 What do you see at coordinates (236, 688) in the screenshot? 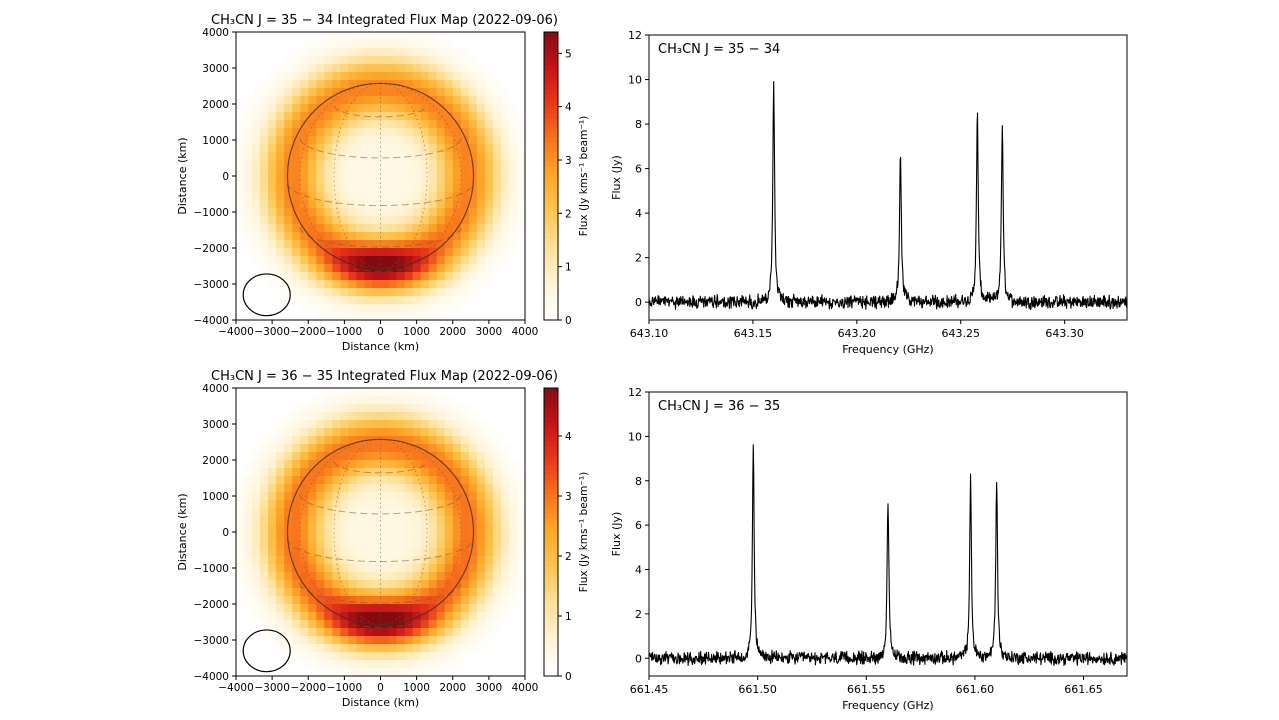
I see `x-tick-label: −4000` at bounding box center [236, 688].